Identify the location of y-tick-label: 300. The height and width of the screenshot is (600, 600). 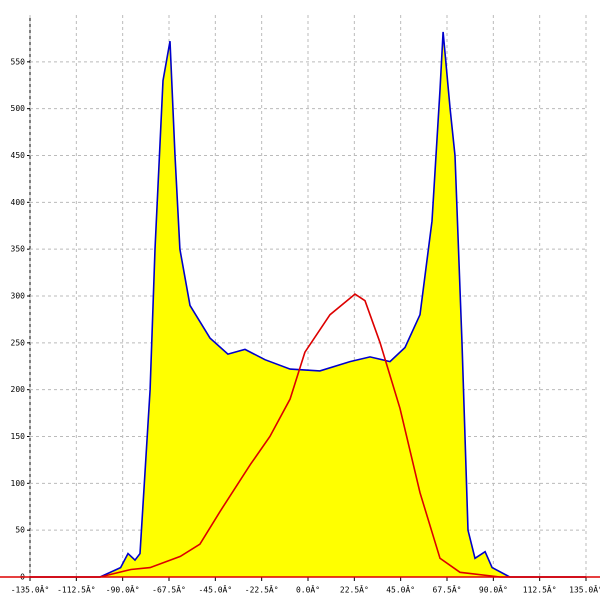
(18, 296).